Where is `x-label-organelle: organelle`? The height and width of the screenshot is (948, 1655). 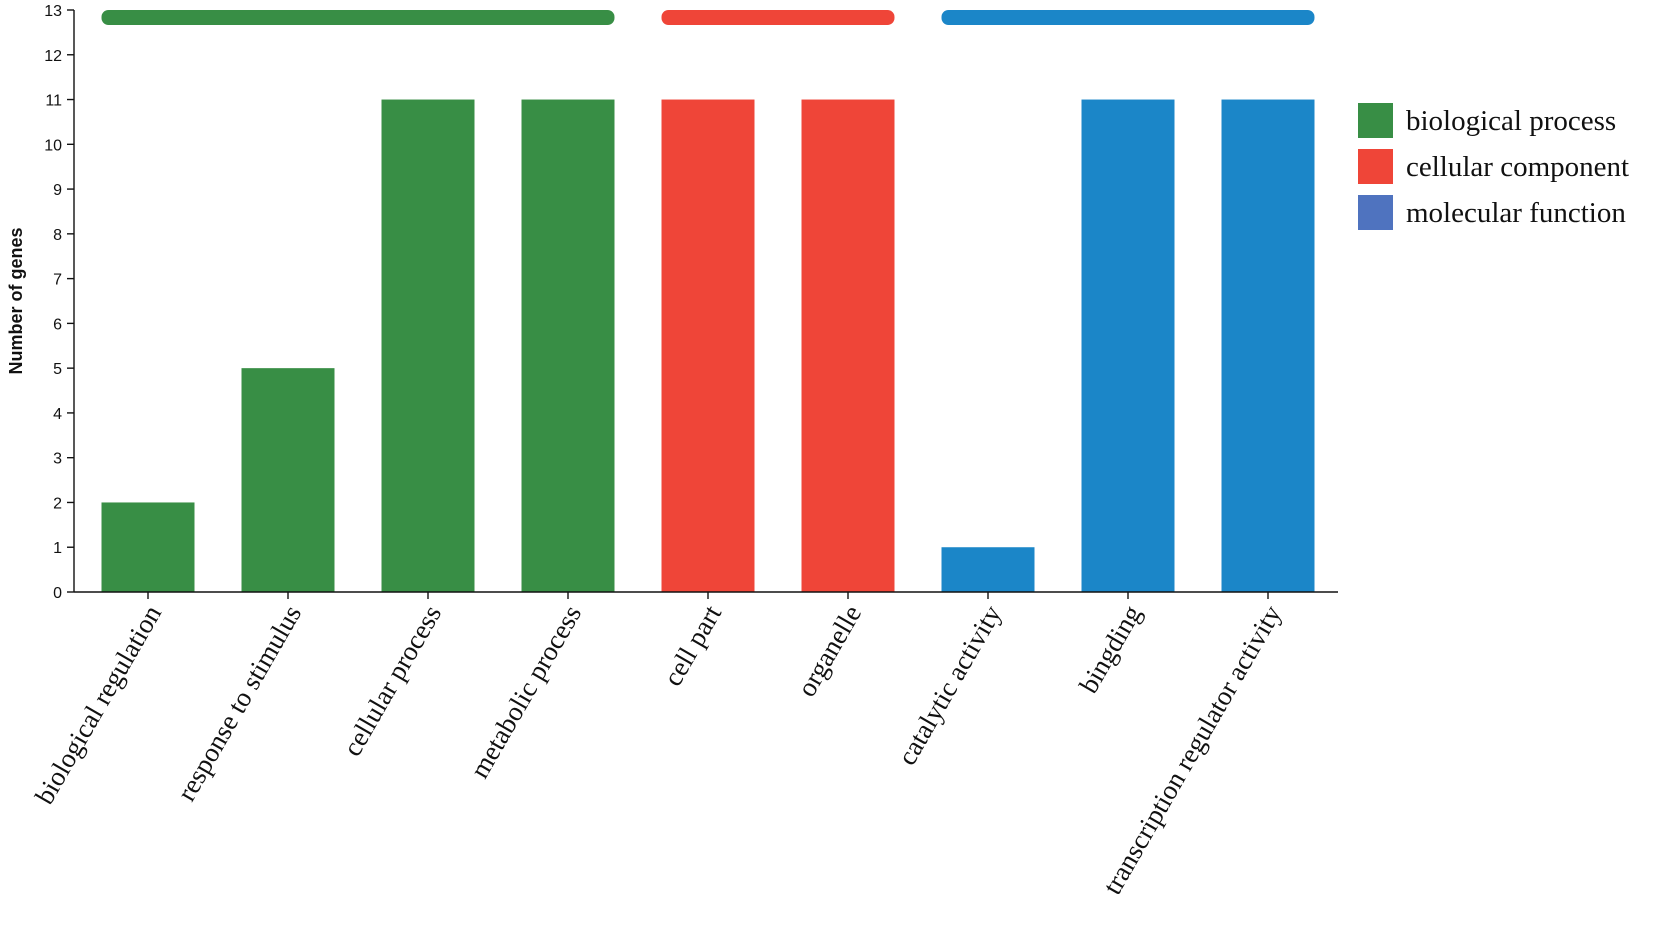
x-label-organelle: organelle is located at coordinates (829, 651).